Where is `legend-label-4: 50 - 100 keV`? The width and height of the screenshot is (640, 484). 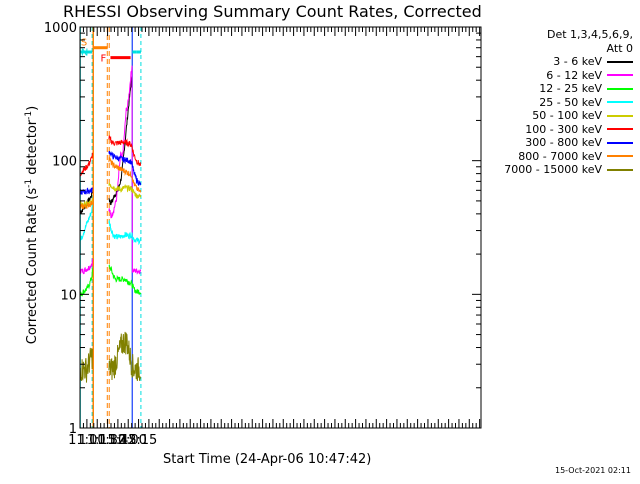 legend-label-4: 50 - 100 keV is located at coordinates (567, 115).